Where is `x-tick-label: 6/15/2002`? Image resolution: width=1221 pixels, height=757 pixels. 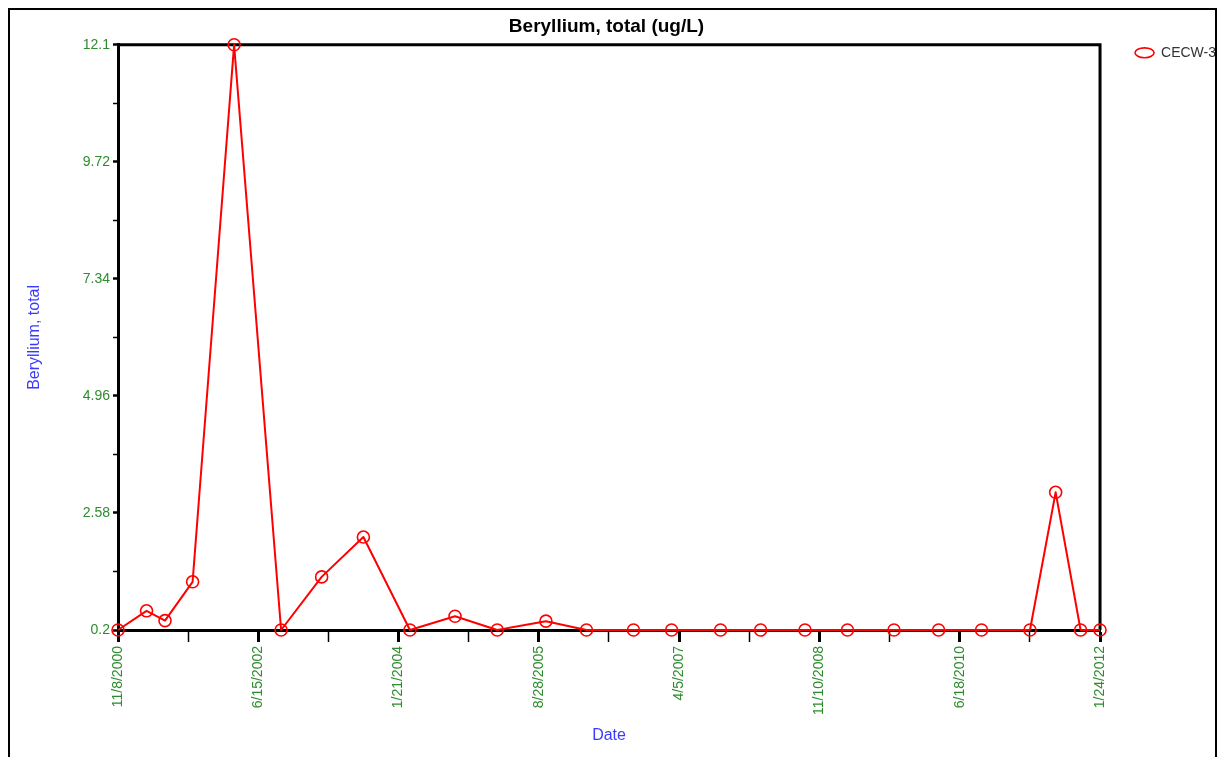
x-tick-label: 6/15/2002 is located at coordinates (256, 677).